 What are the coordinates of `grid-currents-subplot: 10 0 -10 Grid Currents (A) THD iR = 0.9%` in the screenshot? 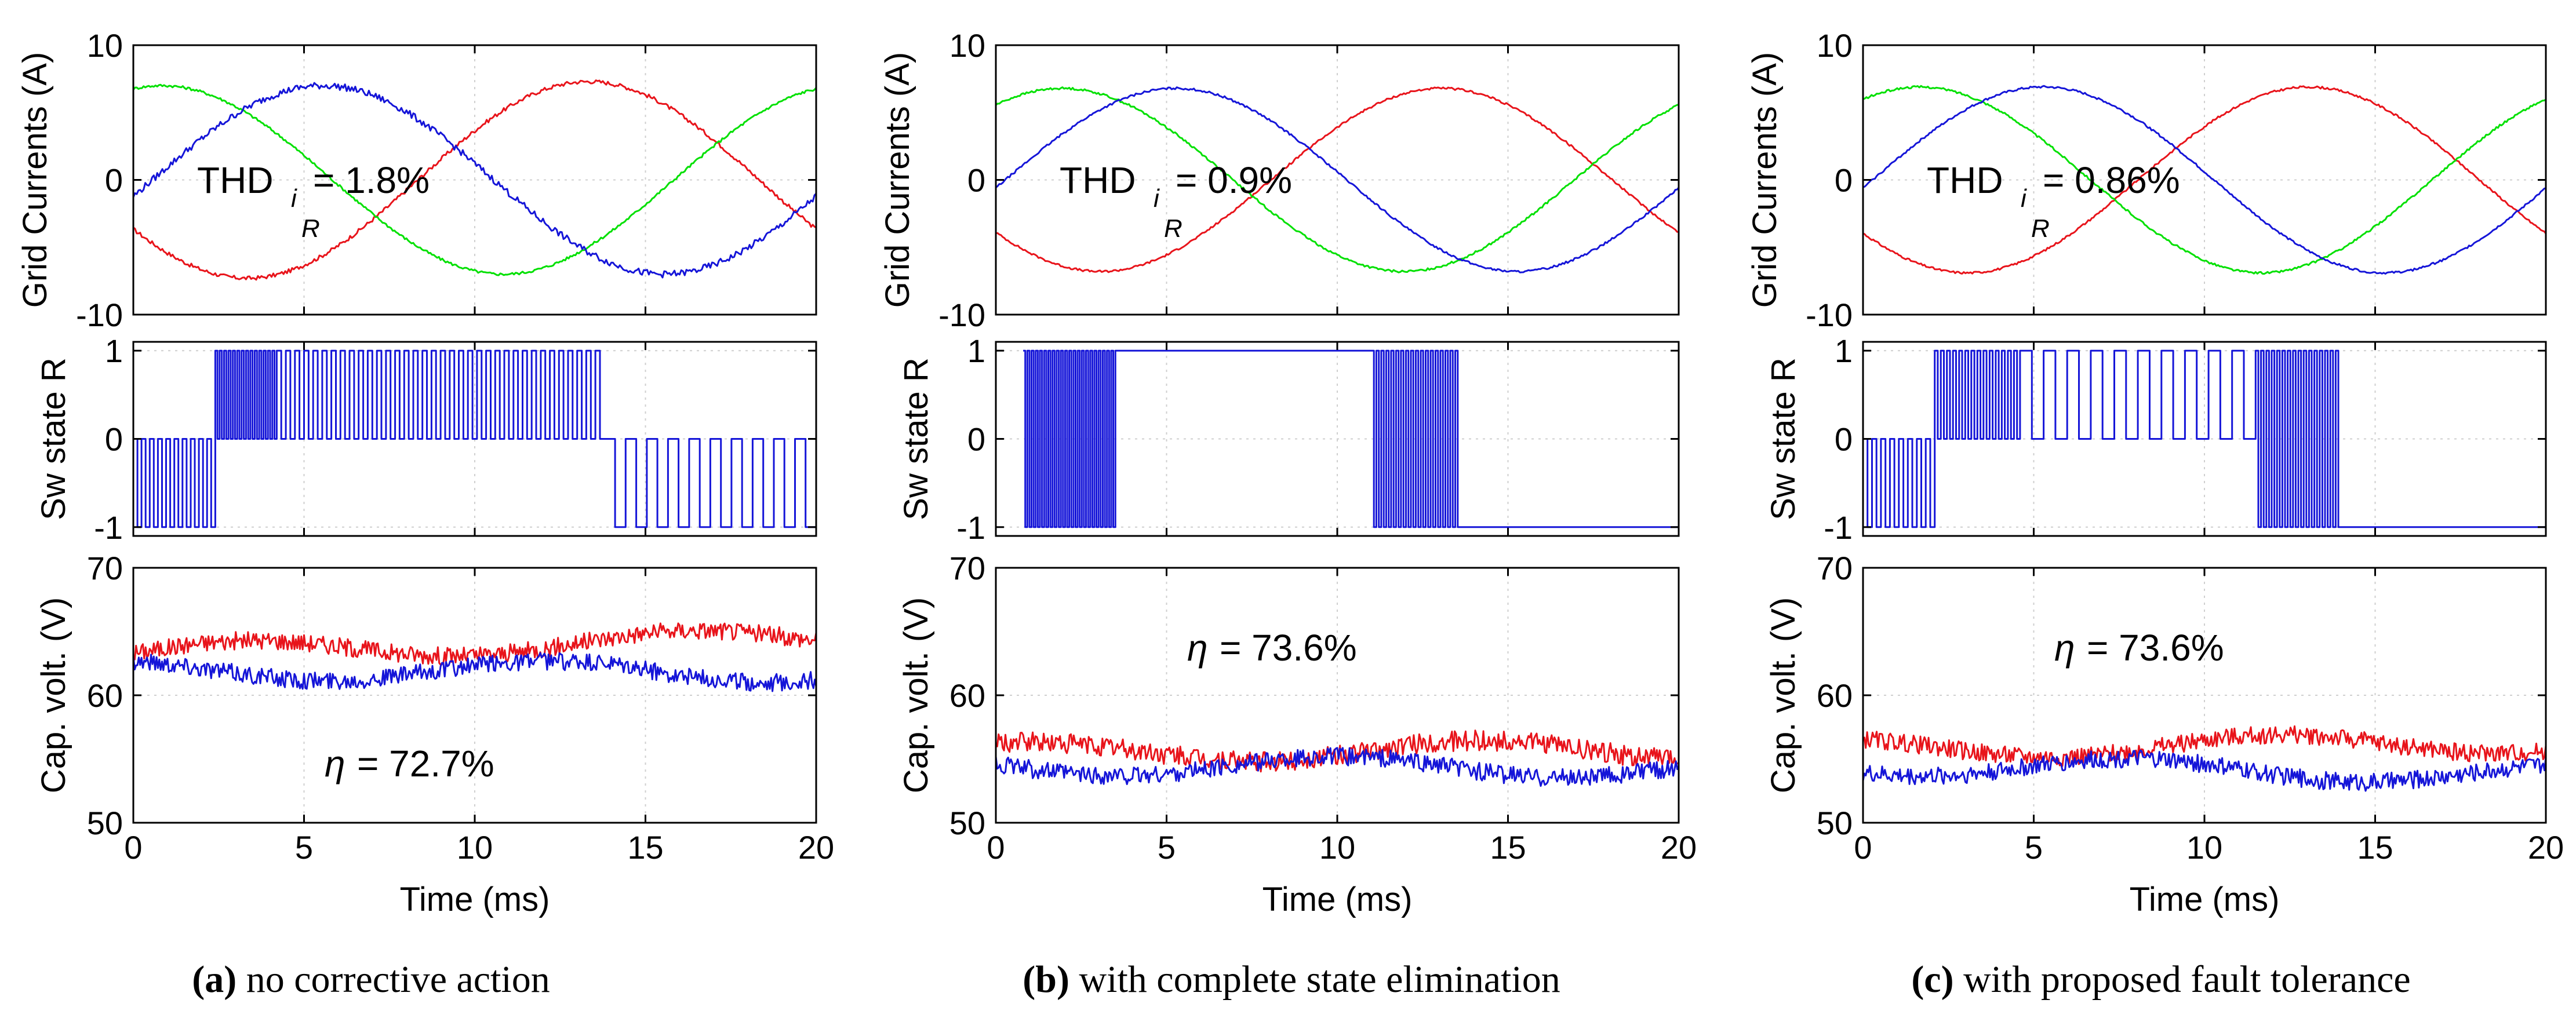 It's located at (1279, 180).